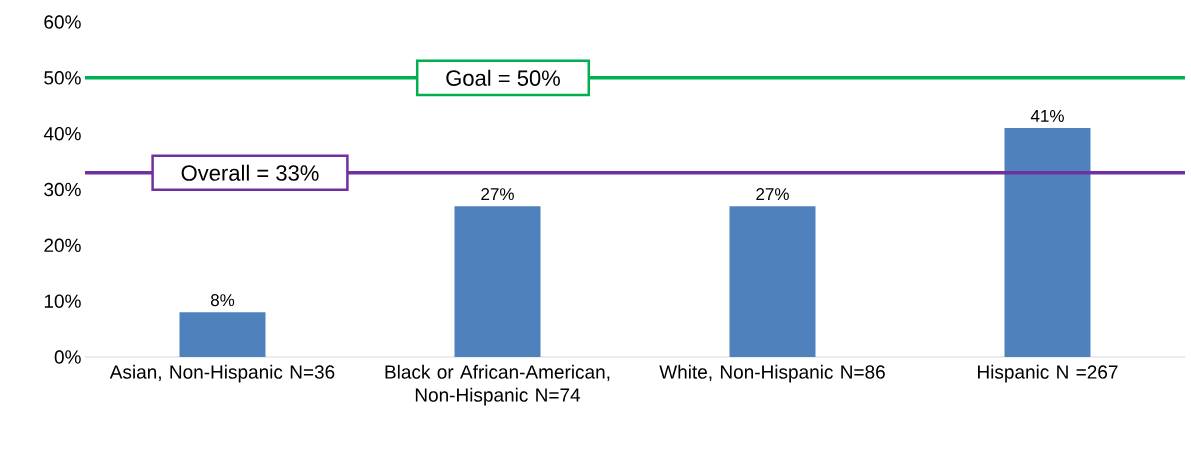  Describe the element at coordinates (1047, 115) in the screenshot. I see `data-label: 41%` at that location.